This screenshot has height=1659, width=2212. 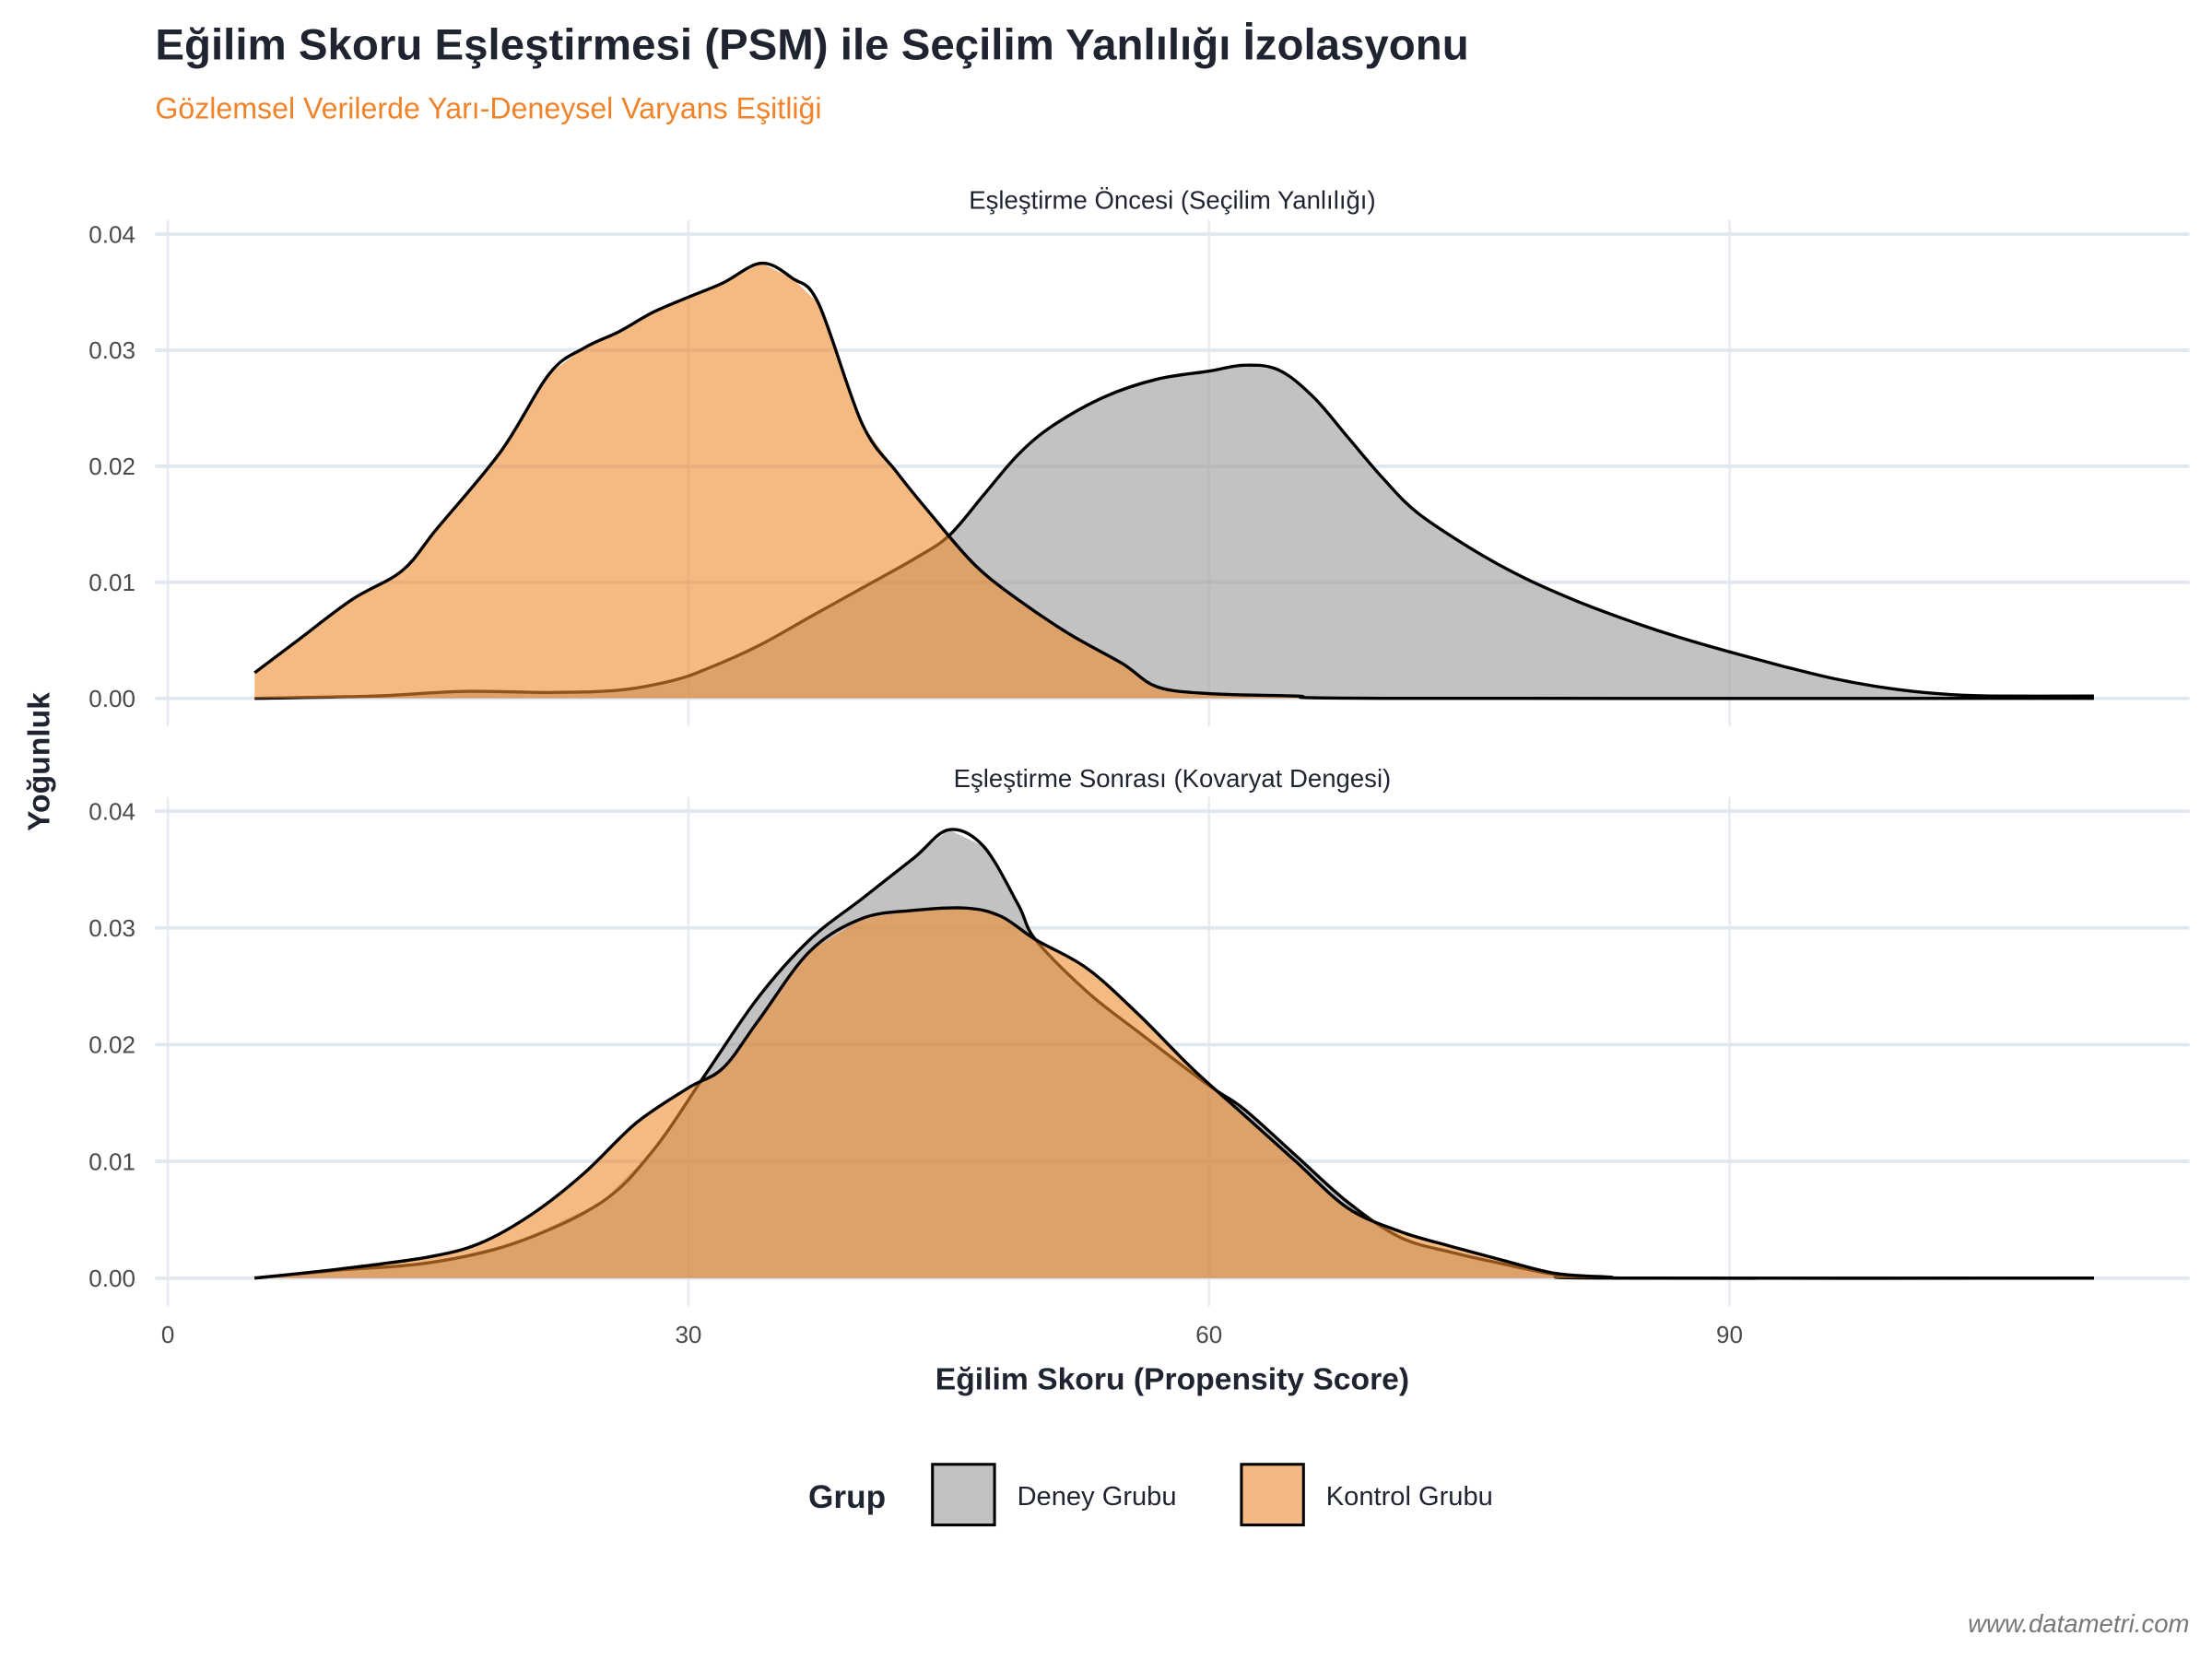 I want to click on legend: Grup Deney Grubu Kontrol Grubu, so click(x=1150, y=1495).